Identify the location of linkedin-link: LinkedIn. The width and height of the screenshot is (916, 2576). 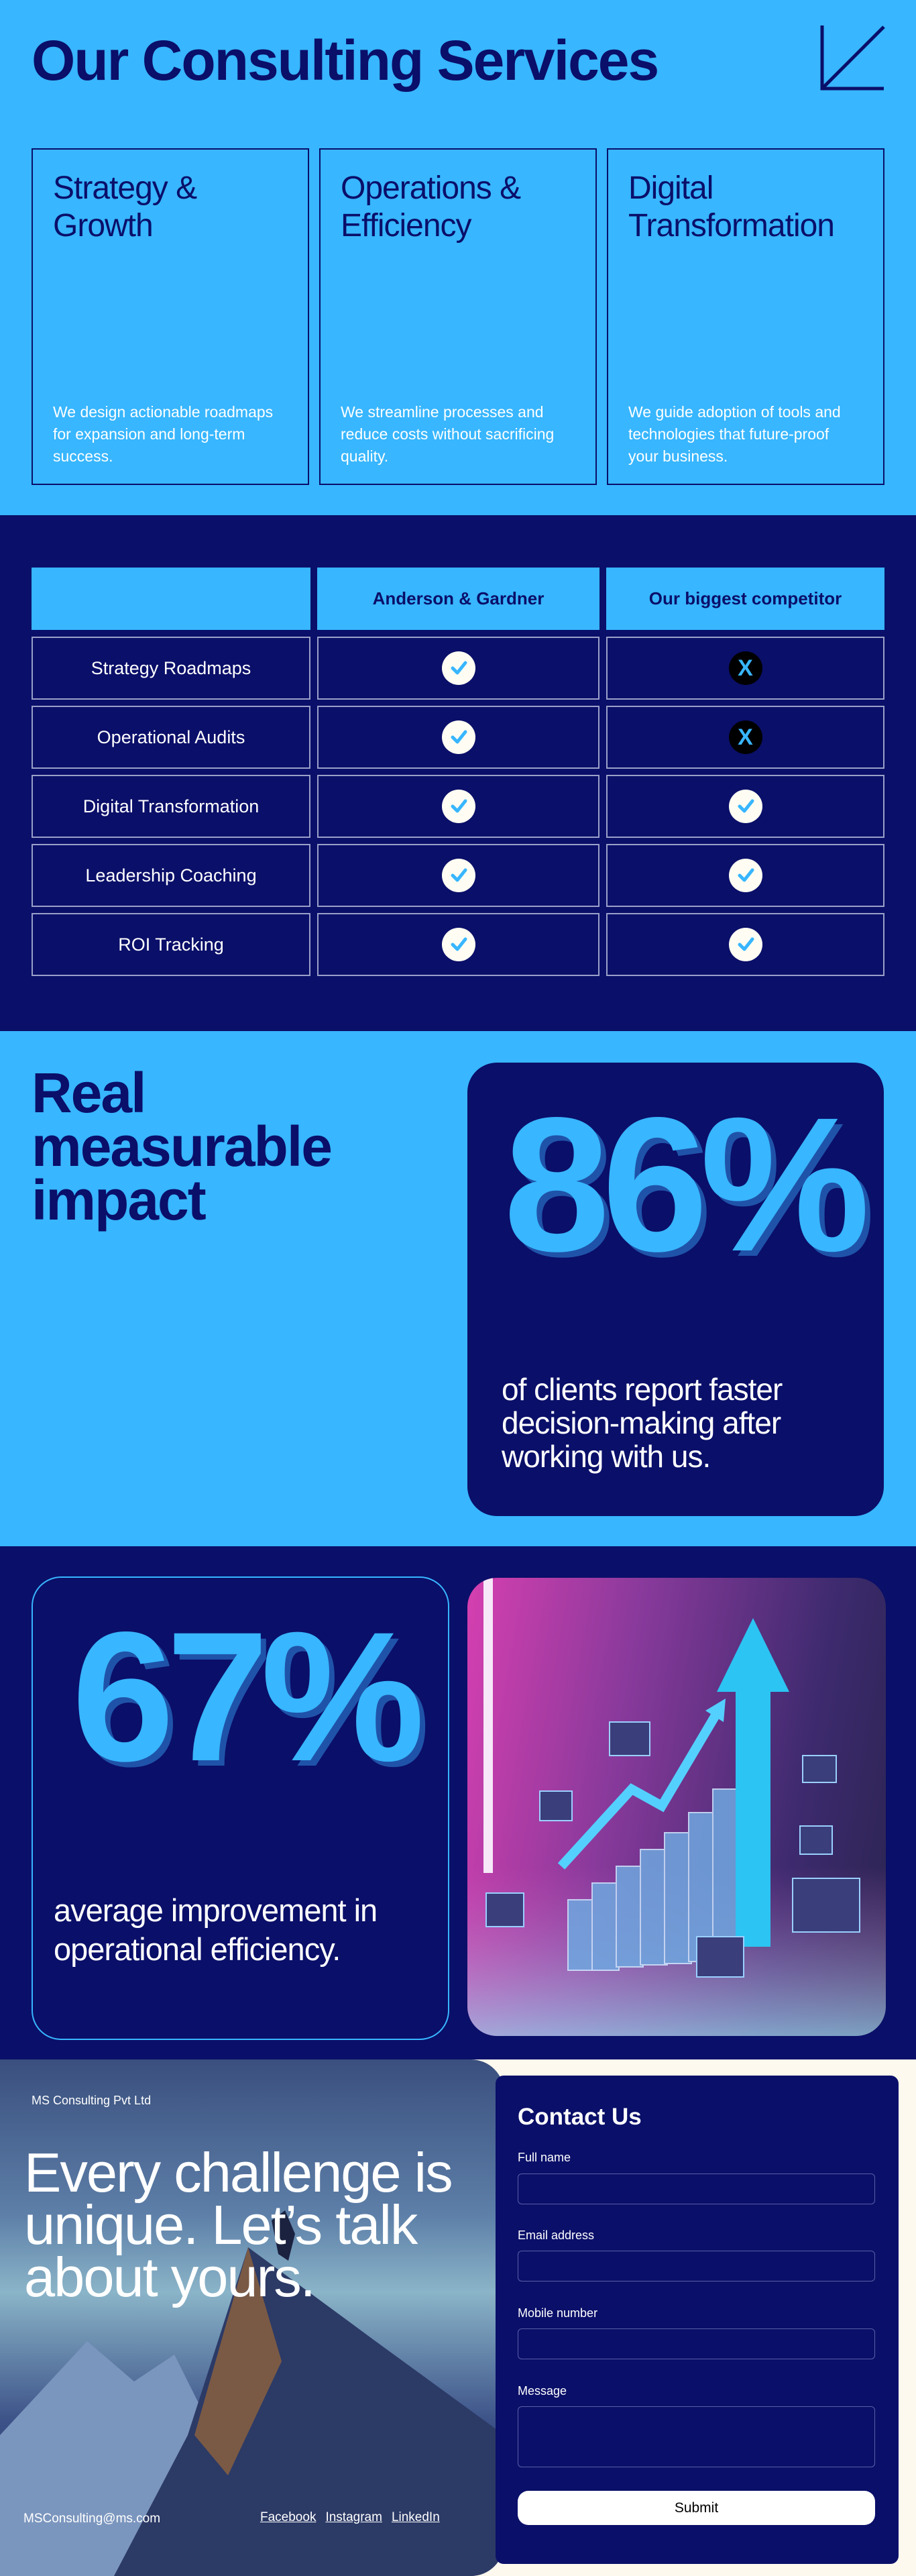
(415, 2517).